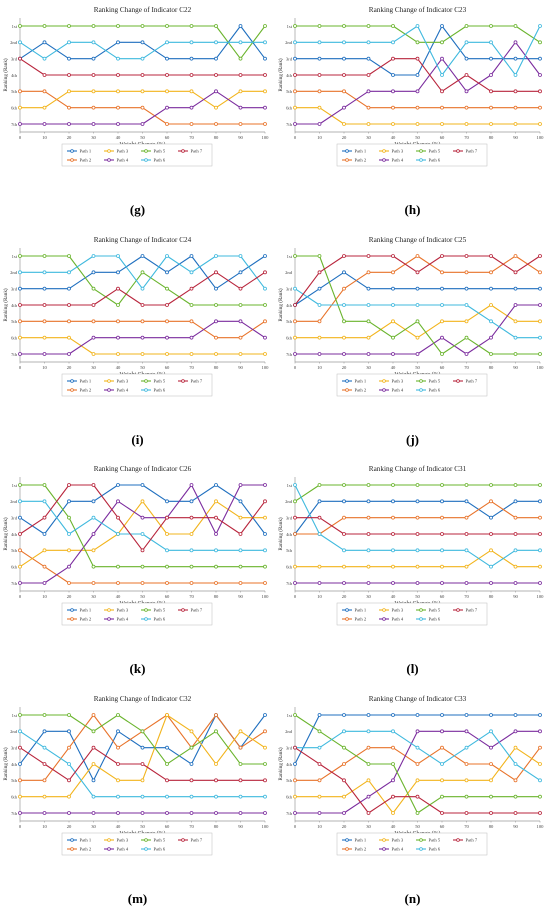  I want to click on x-tick-label: 10, so click(319, 596).